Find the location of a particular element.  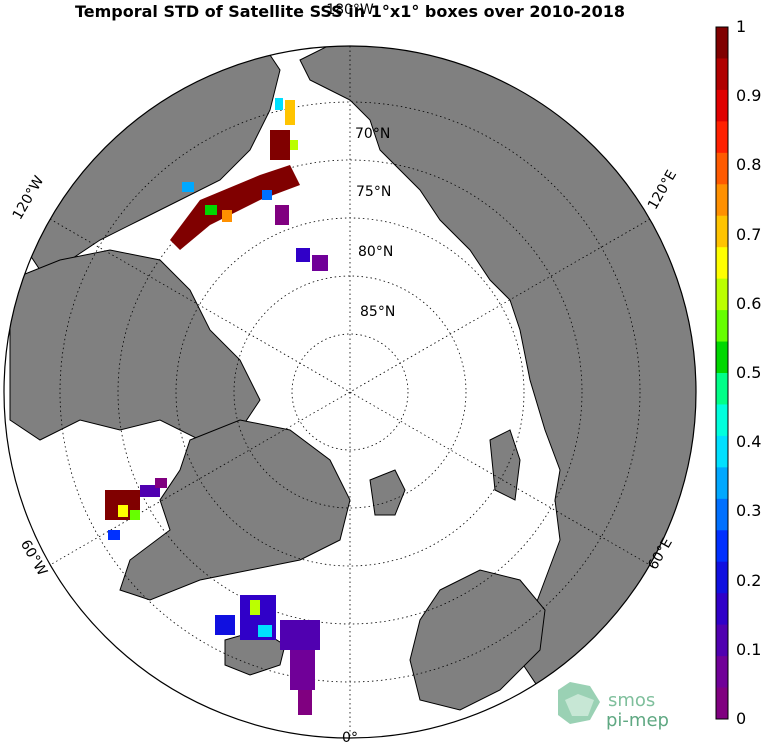

lat-label-80: 80°N is located at coordinates (375, 252).